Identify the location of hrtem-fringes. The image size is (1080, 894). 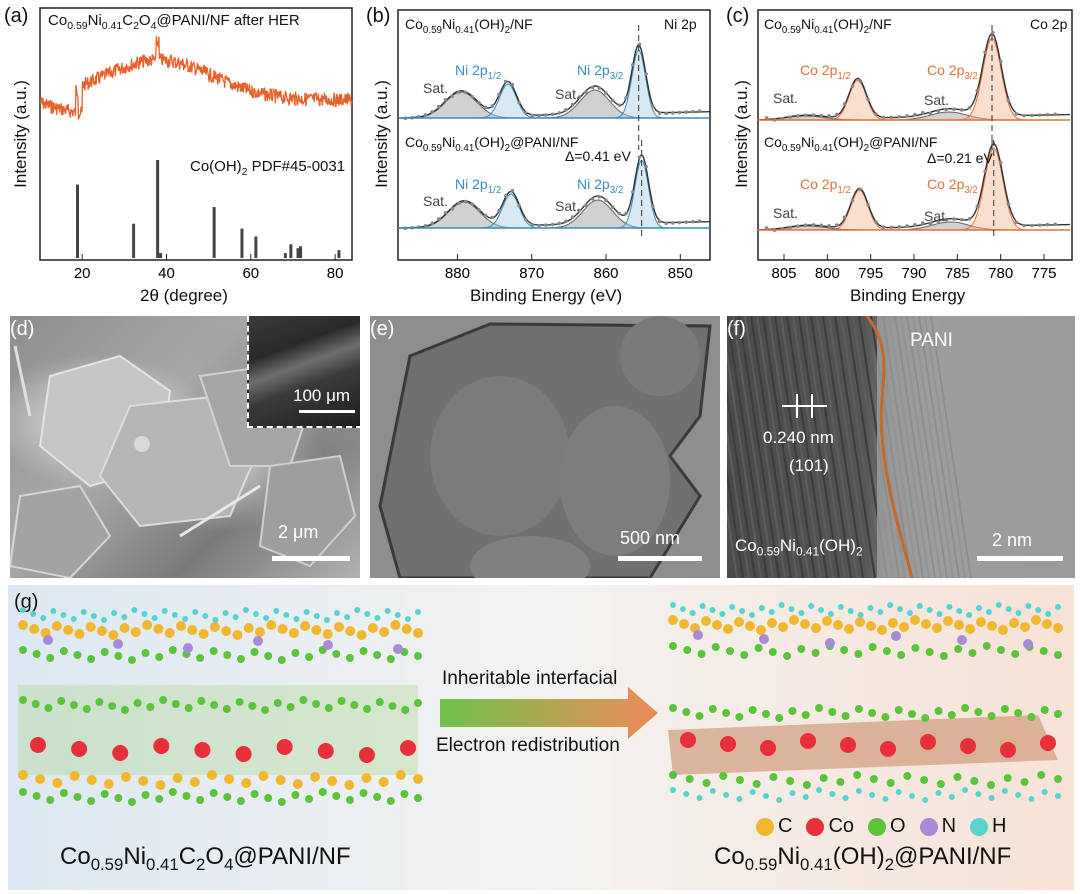
(901, 447).